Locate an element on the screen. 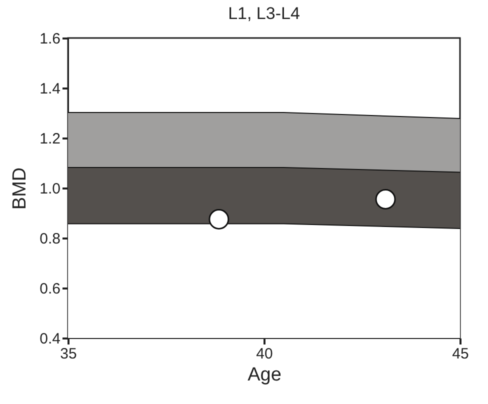 This screenshot has width=488, height=404. y-tick-label: 0.6 is located at coordinates (50, 289).